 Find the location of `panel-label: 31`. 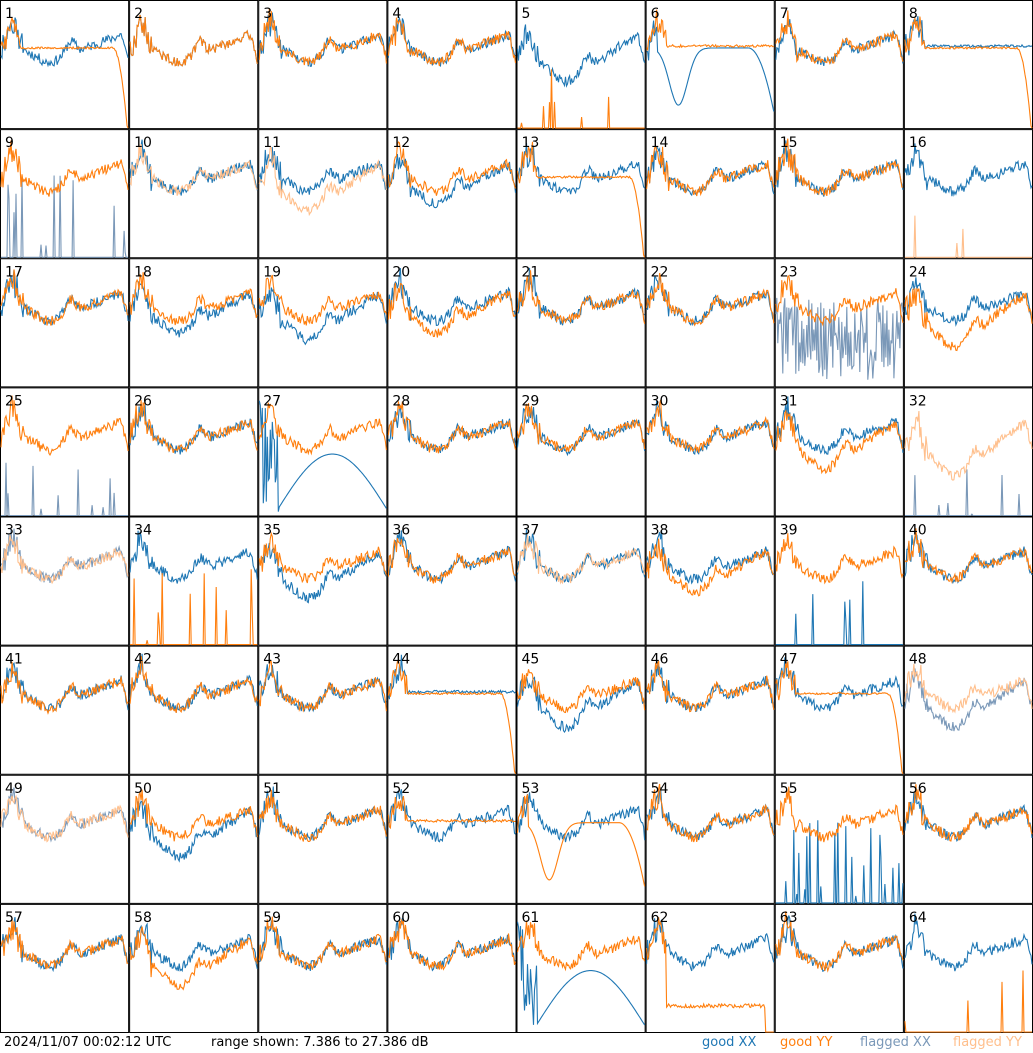

panel-label: 31 is located at coordinates (789, 401).